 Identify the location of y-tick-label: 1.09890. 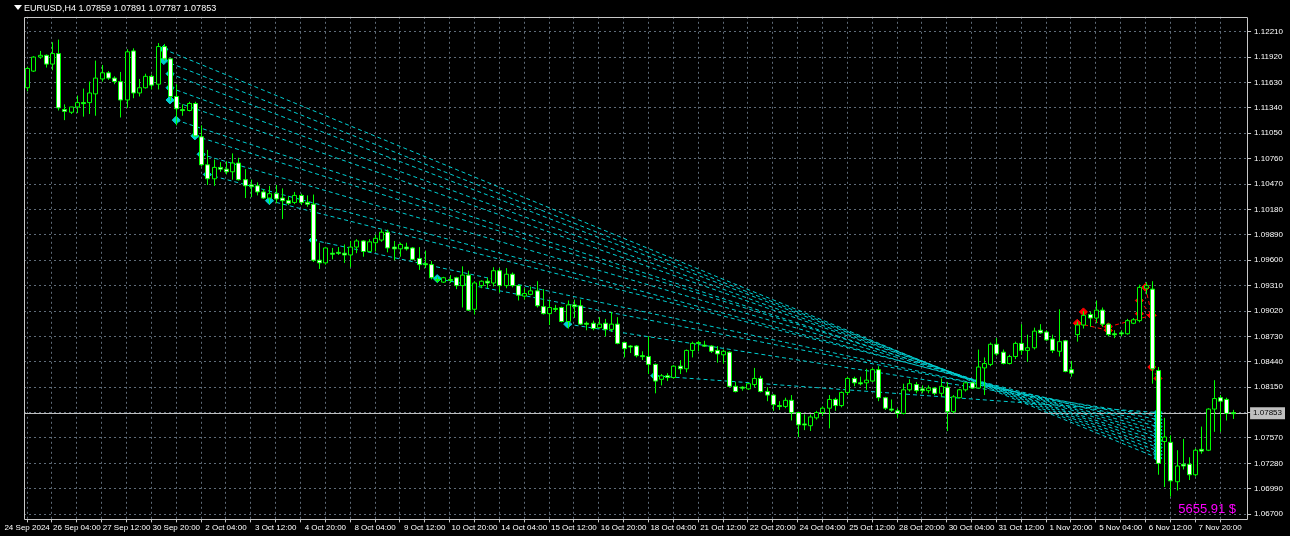
(1269, 235).